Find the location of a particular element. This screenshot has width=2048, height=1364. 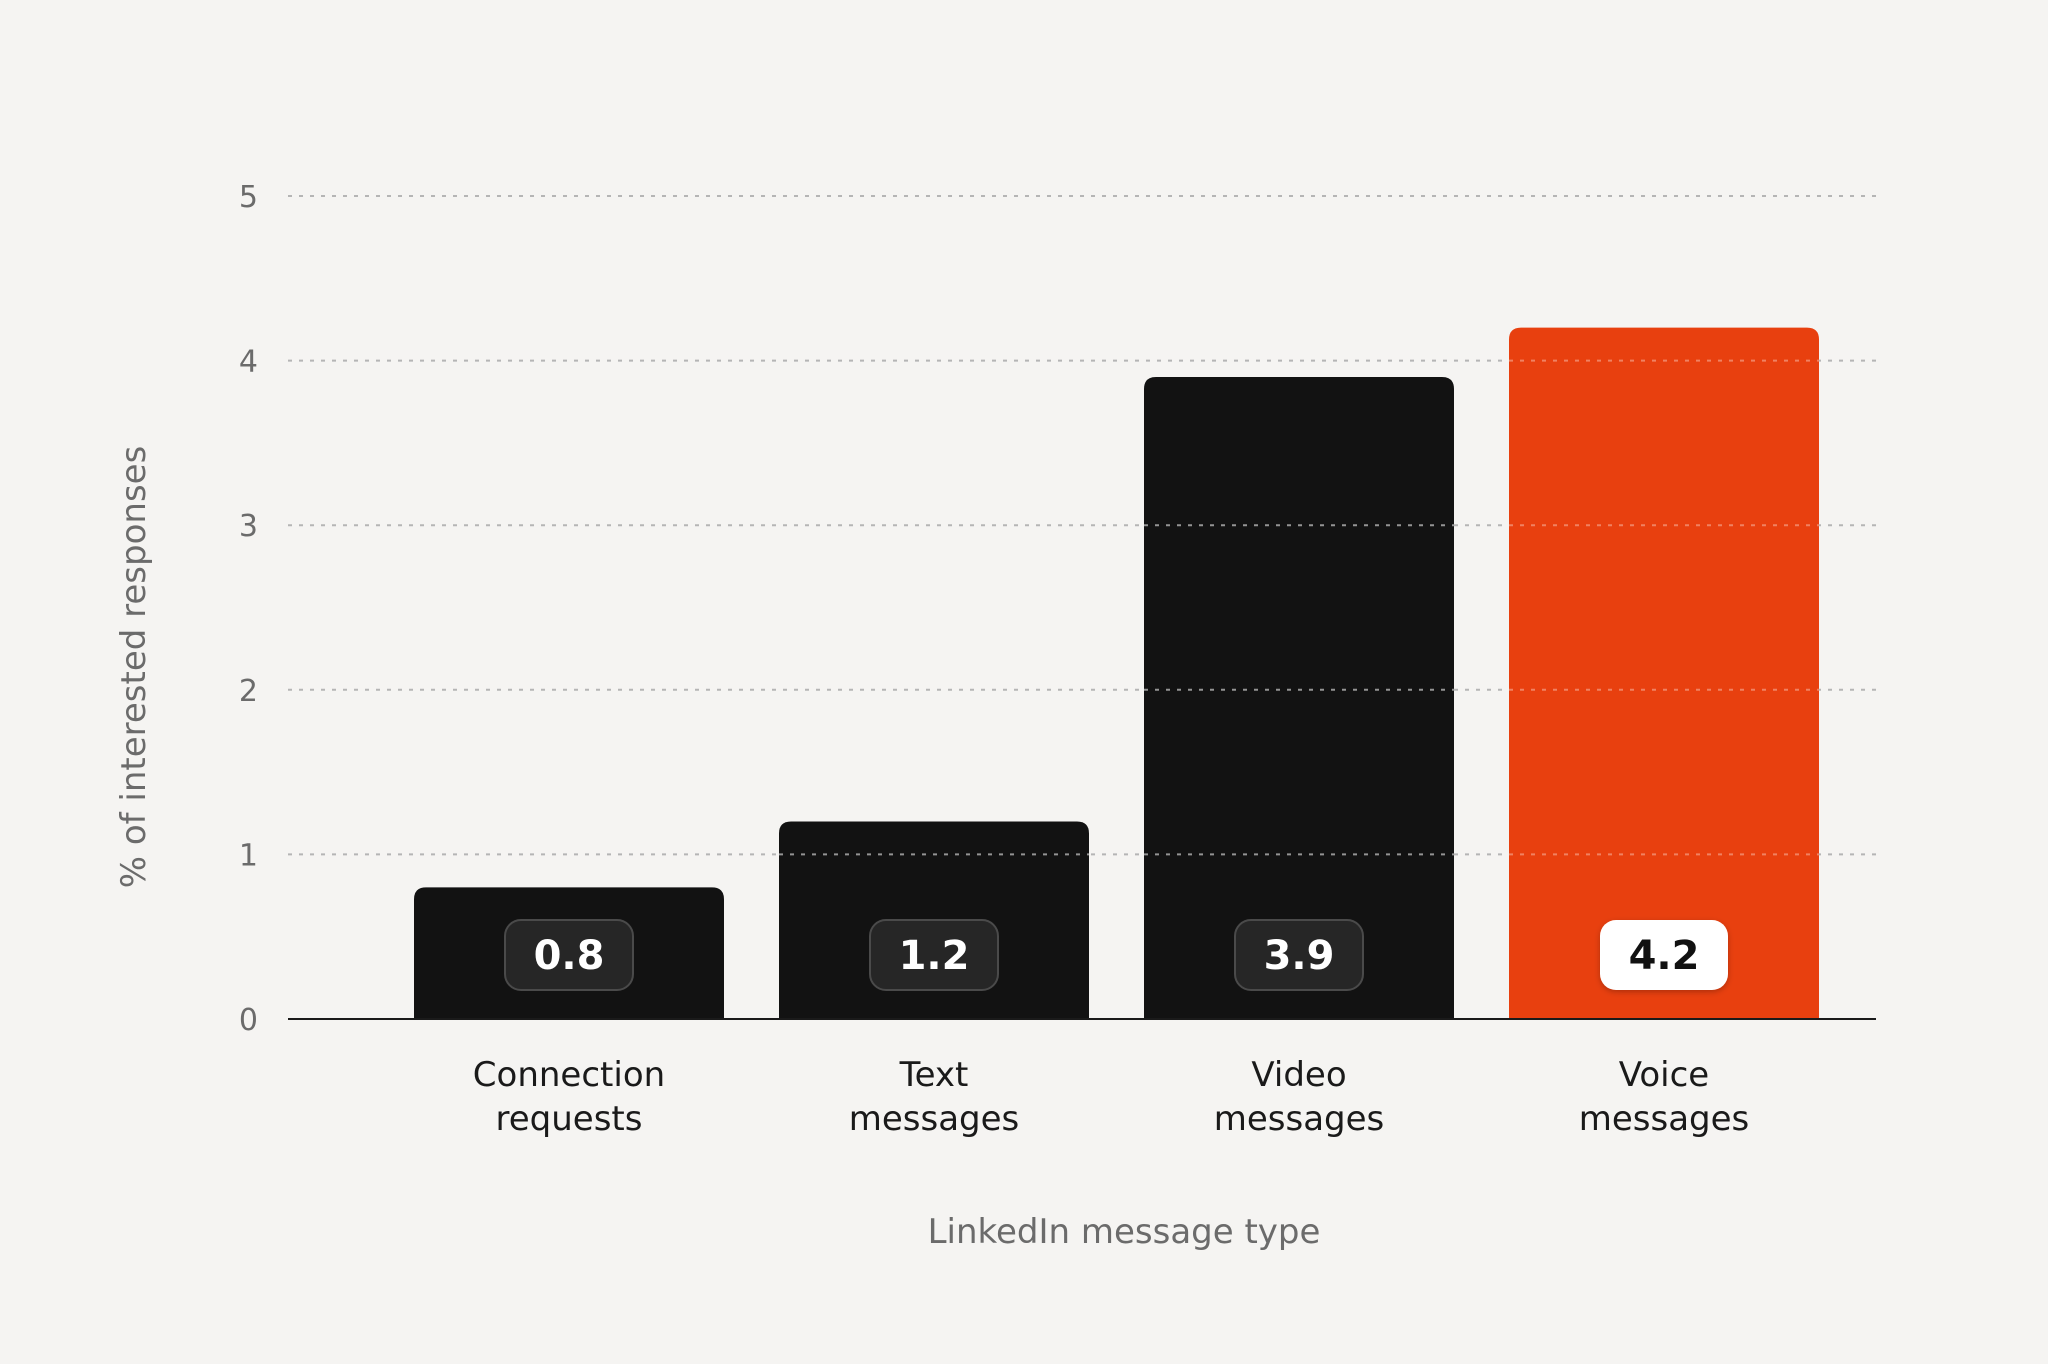

data-label-3: 4.2 is located at coordinates (1664, 956).